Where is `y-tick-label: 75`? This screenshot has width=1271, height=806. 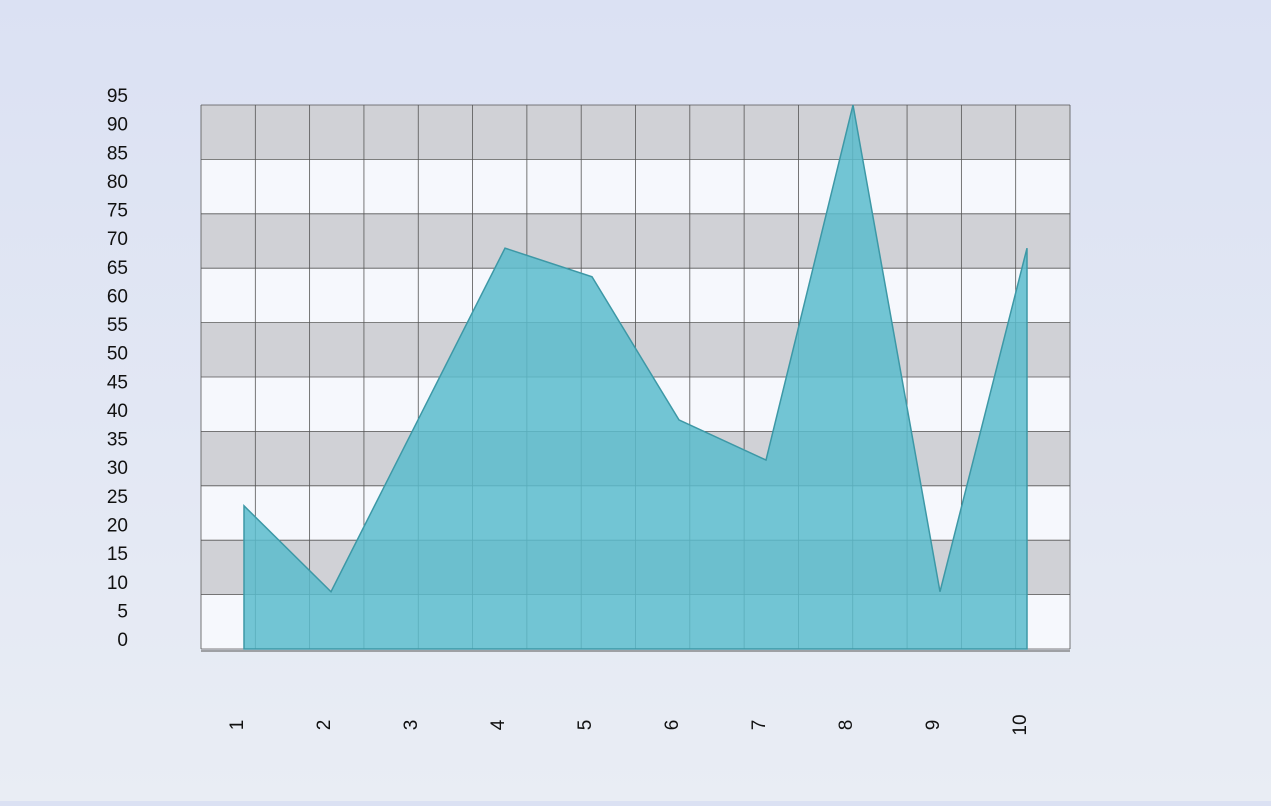
y-tick-label: 75 is located at coordinates (117, 211).